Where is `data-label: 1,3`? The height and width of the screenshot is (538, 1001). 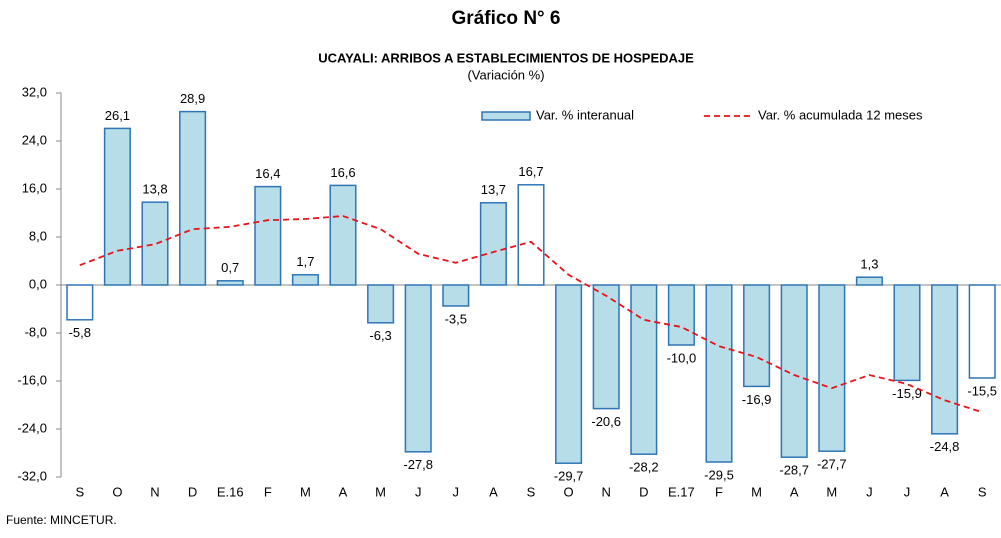
data-label: 1,3 is located at coordinates (869, 264).